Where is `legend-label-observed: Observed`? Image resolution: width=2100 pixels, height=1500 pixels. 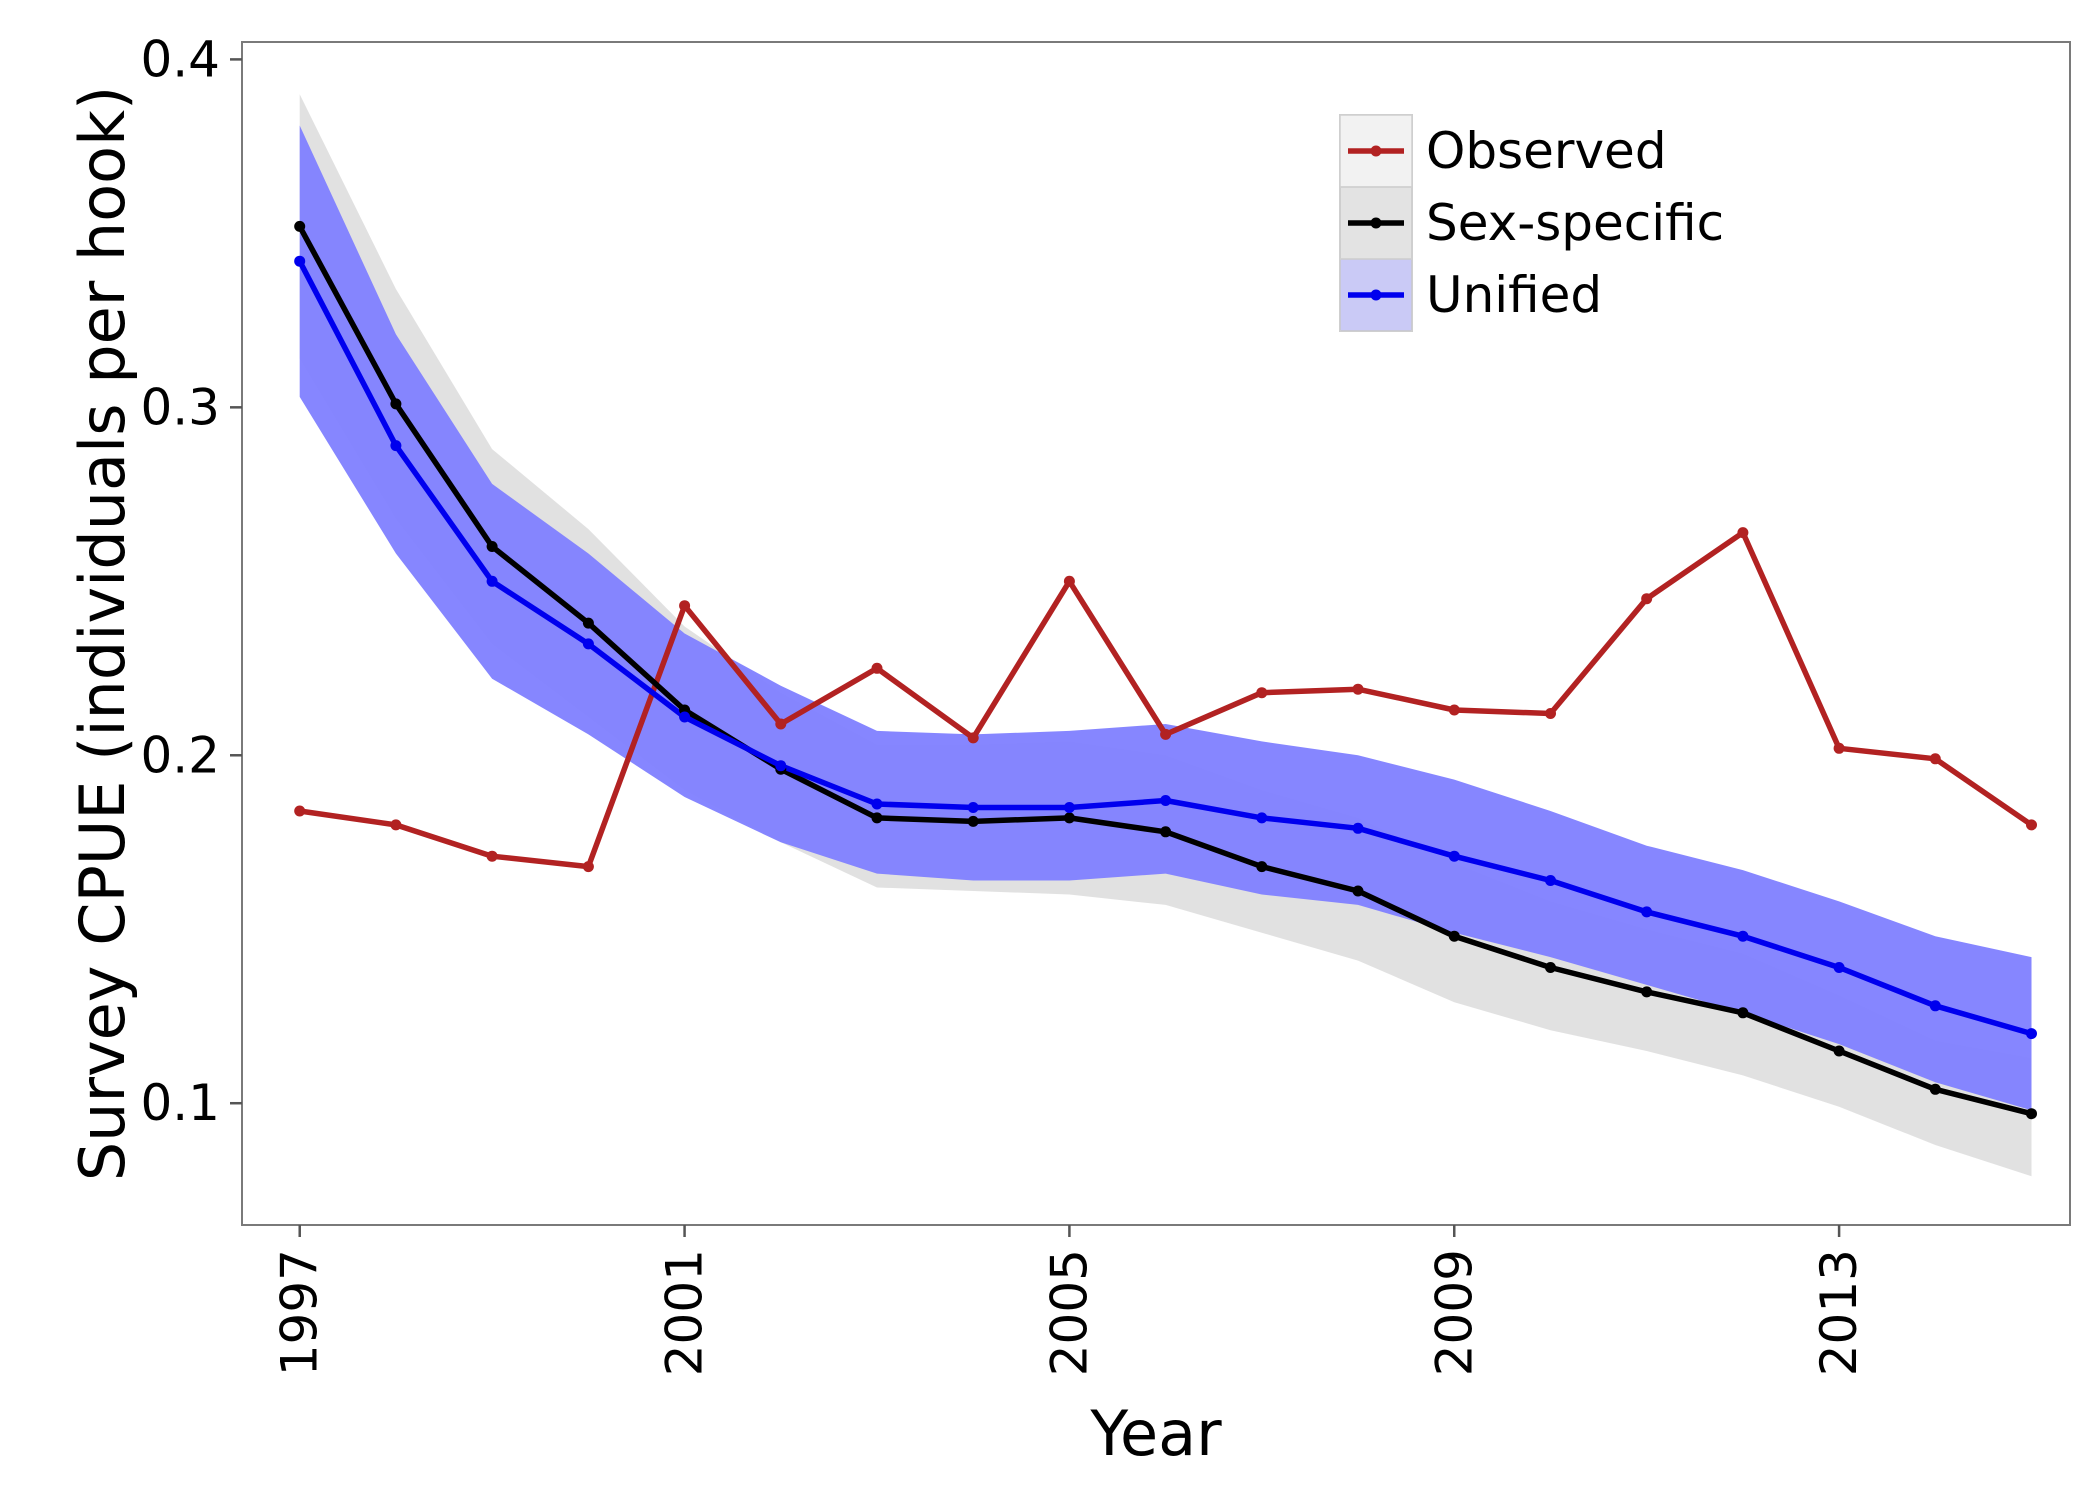 legend-label-observed: Observed is located at coordinates (1546, 151).